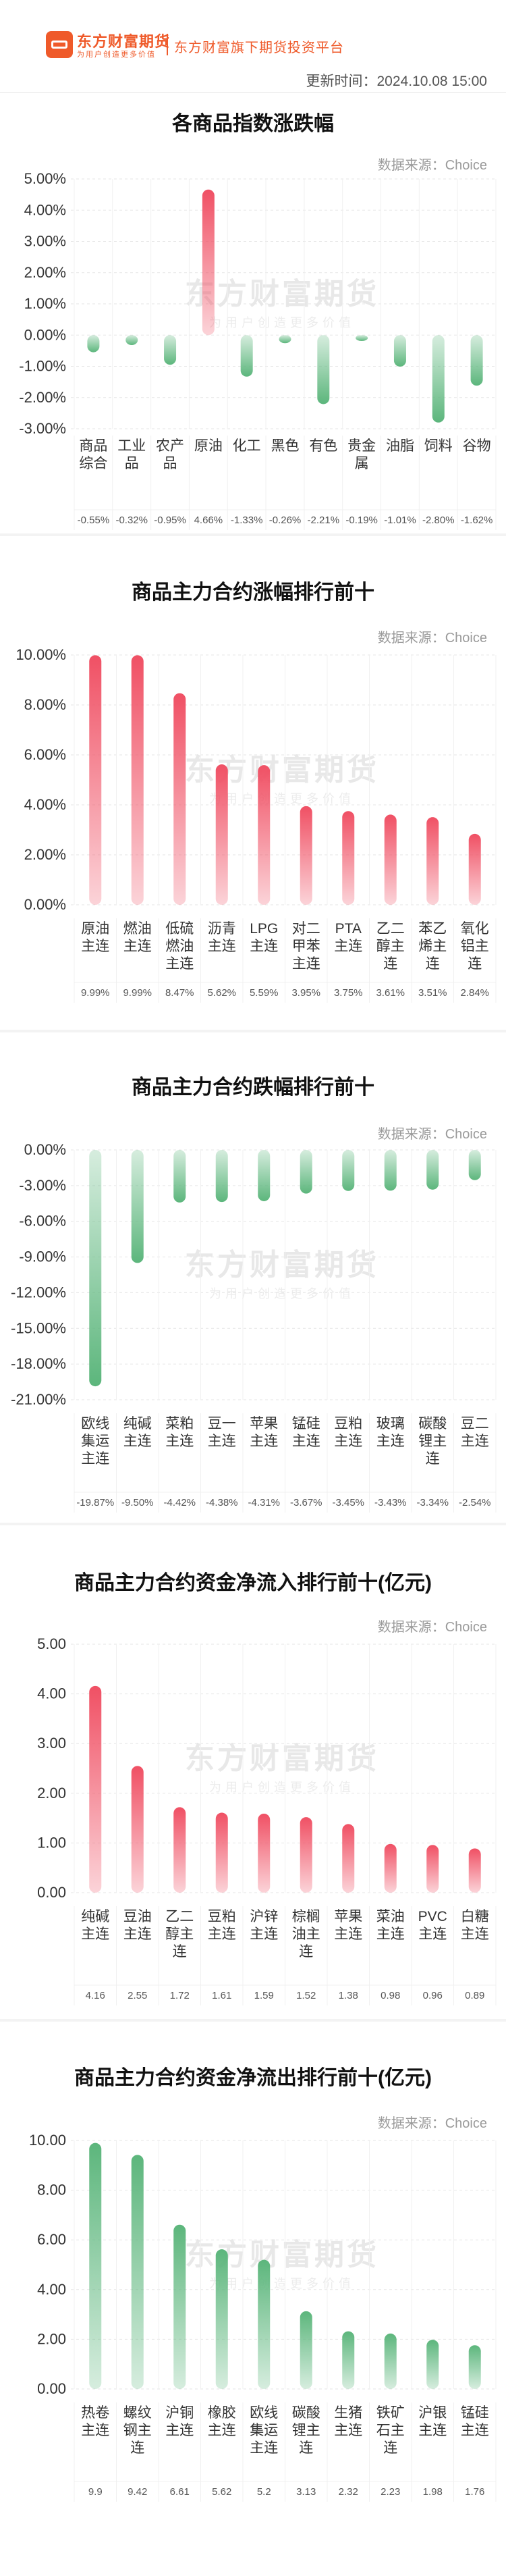  What do you see at coordinates (390, 2413) in the screenshot?
I see `category-label: 铁矿` at bounding box center [390, 2413].